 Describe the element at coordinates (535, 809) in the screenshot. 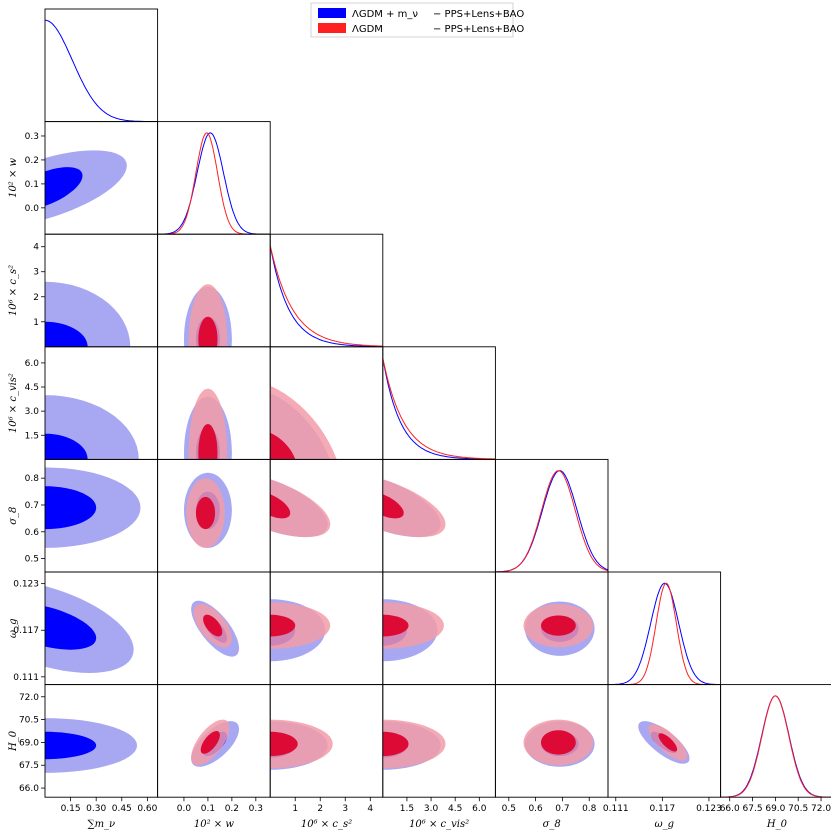

I see `xtick-label-sigma8-1: 0.6` at that location.